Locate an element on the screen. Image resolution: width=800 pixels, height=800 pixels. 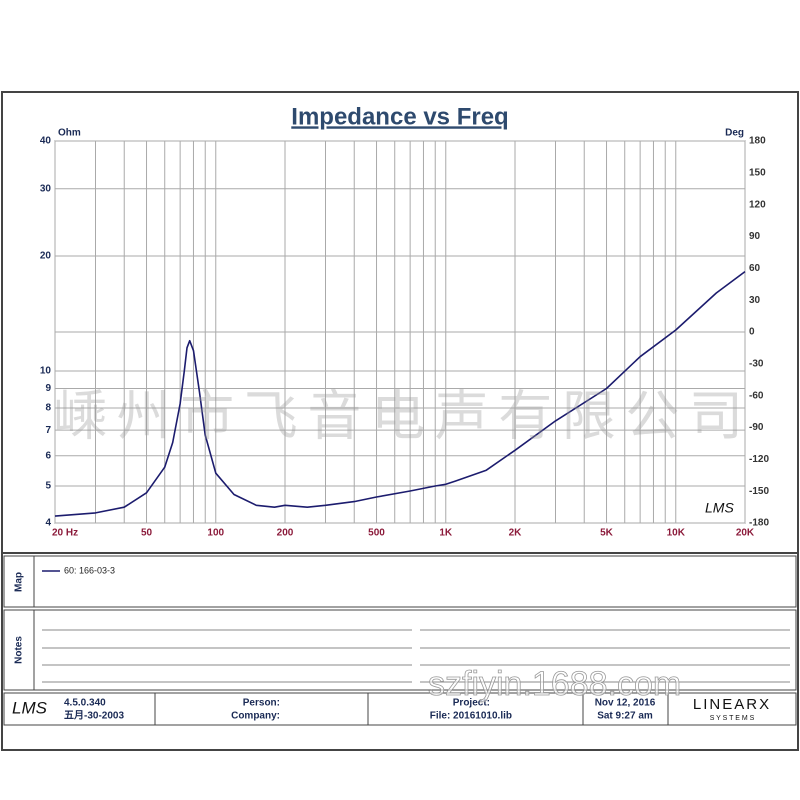
note-lines is located at coordinates (416, 656).